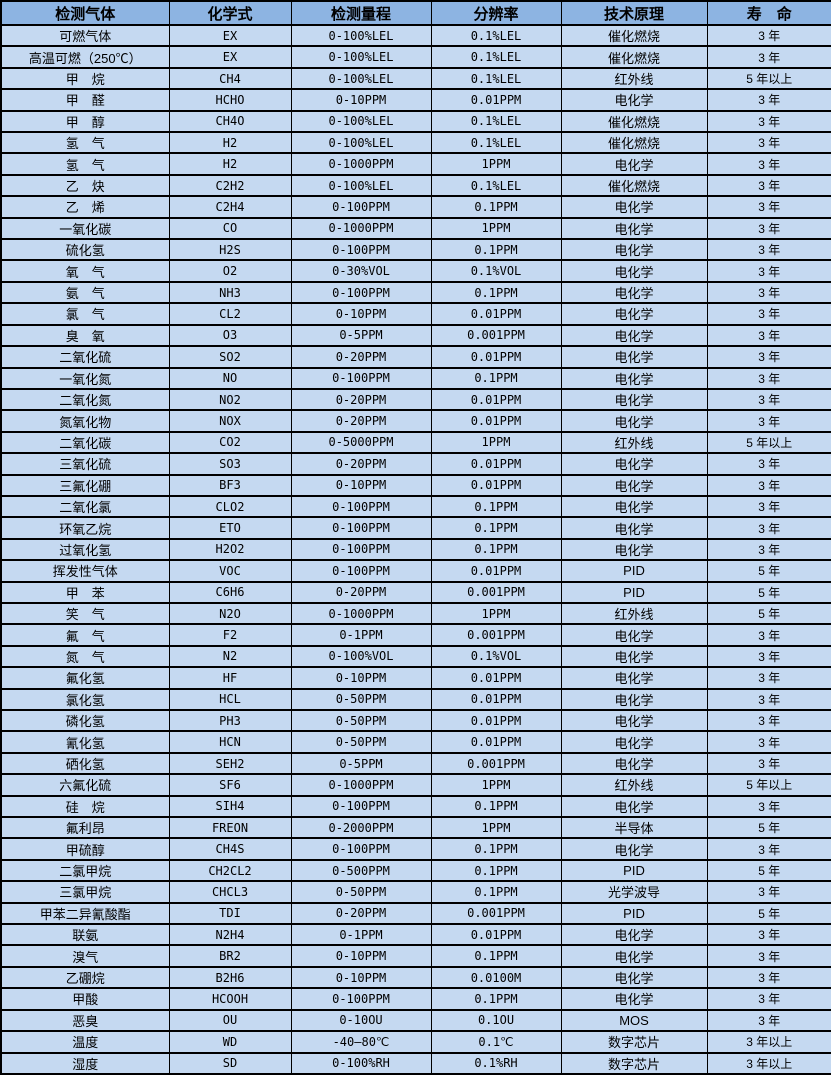 This screenshot has width=831, height=1075. I want to click on cell: 一氧化碳, so click(85, 228).